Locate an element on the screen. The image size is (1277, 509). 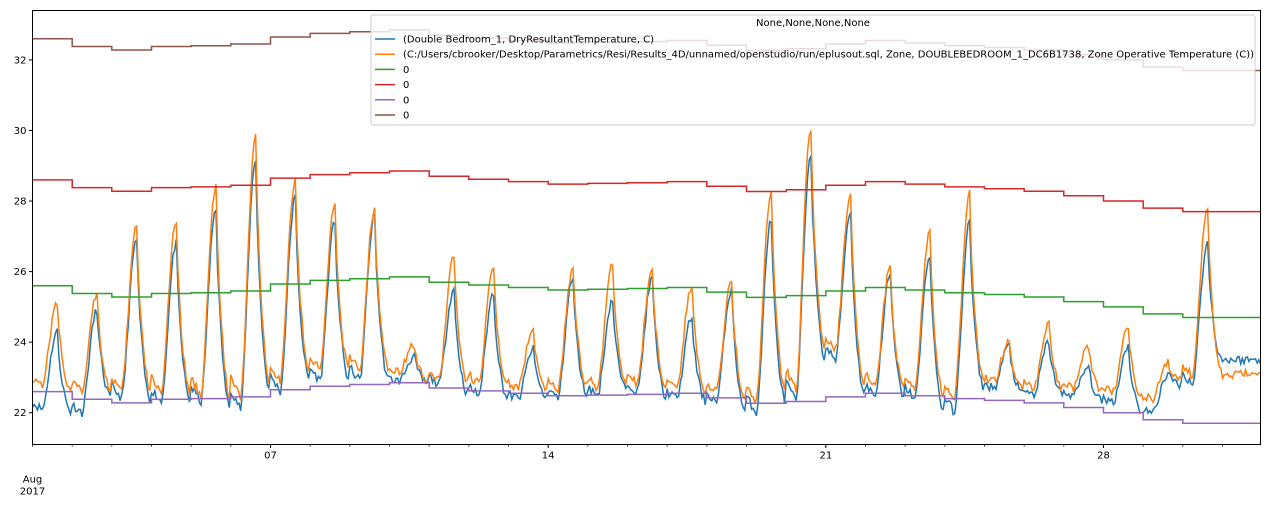
y-tick-label: 32 is located at coordinates (20, 60).